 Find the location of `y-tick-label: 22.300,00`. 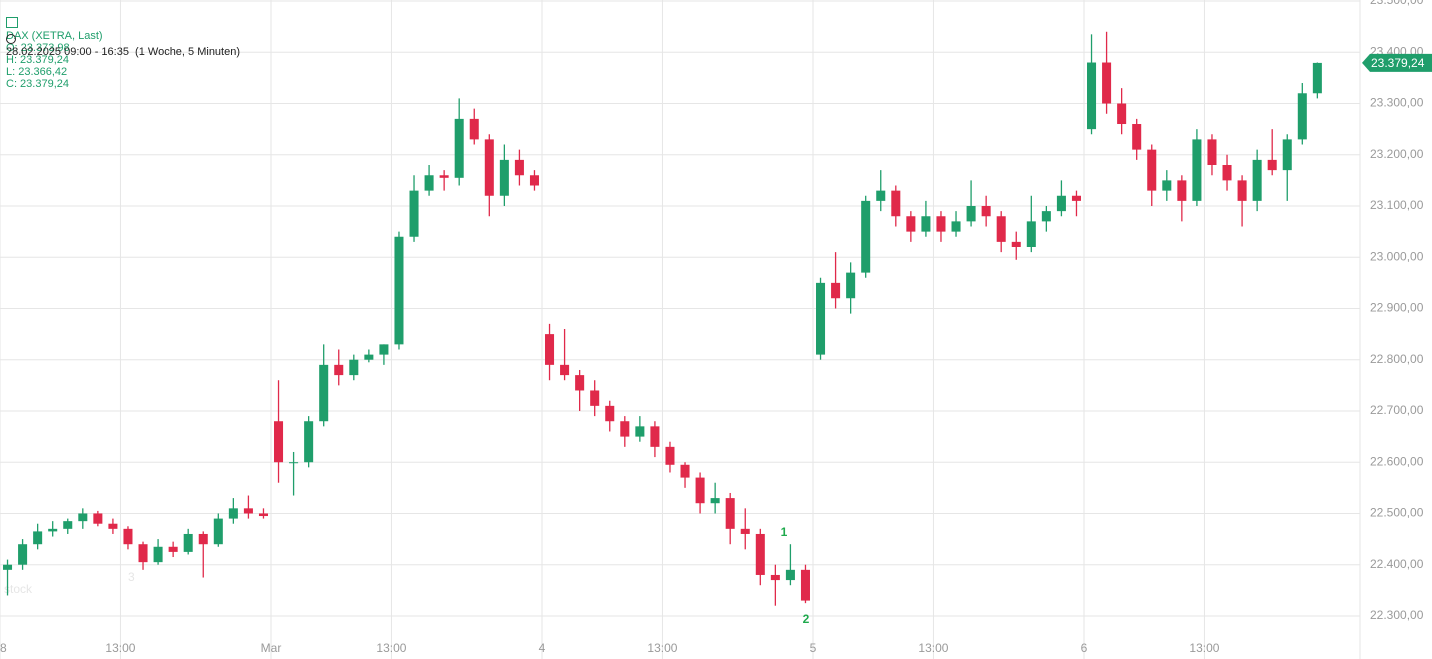

y-tick-label: 22.300,00 is located at coordinates (1397, 615).